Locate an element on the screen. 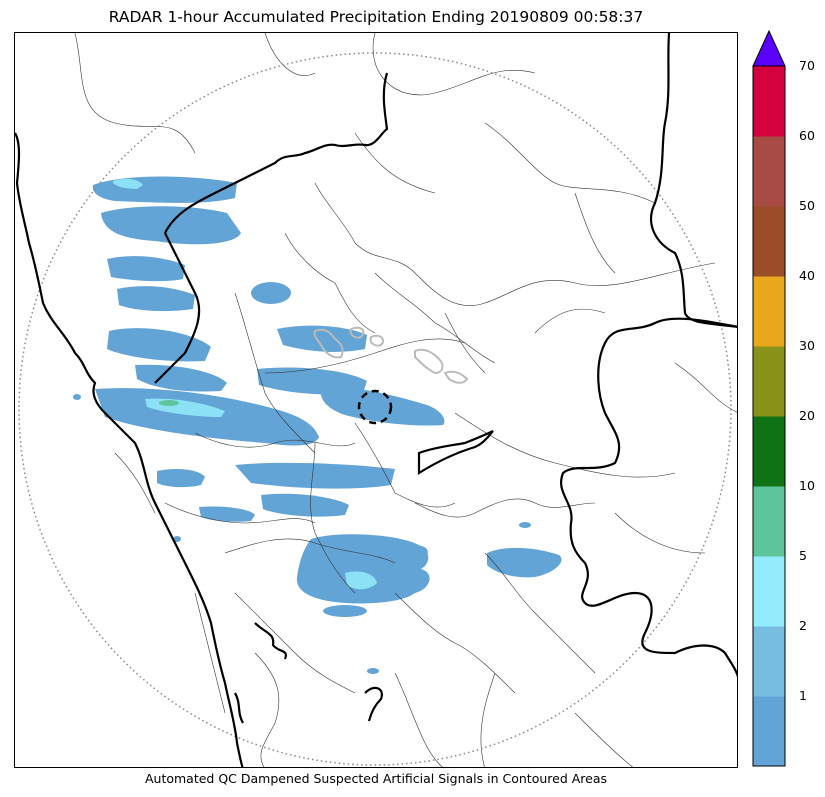  colorbar-tick-label: 50 is located at coordinates (807, 205).